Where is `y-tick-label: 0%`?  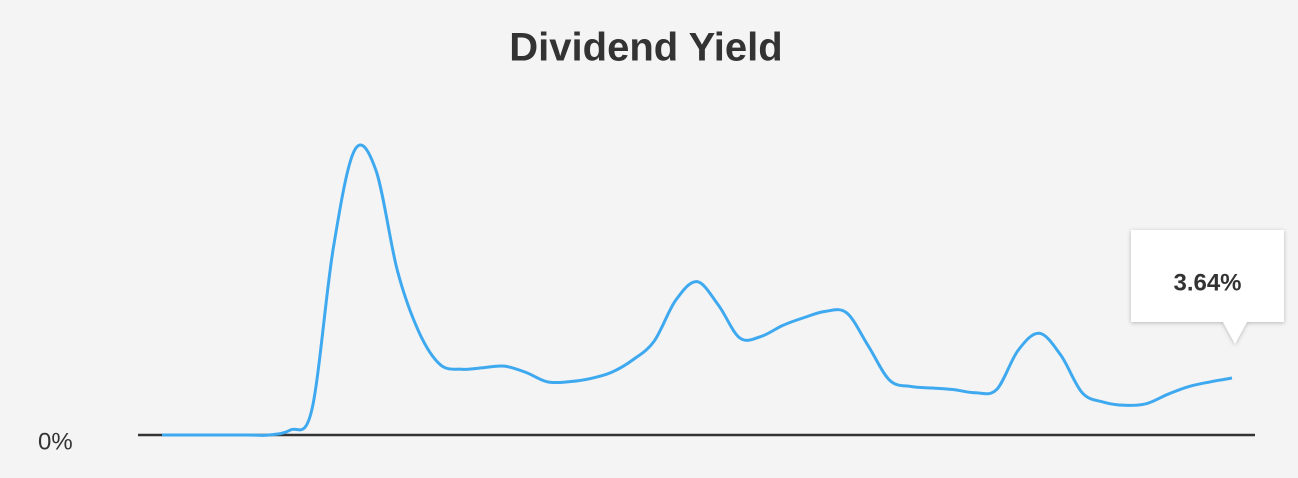 y-tick-label: 0% is located at coordinates (55, 441).